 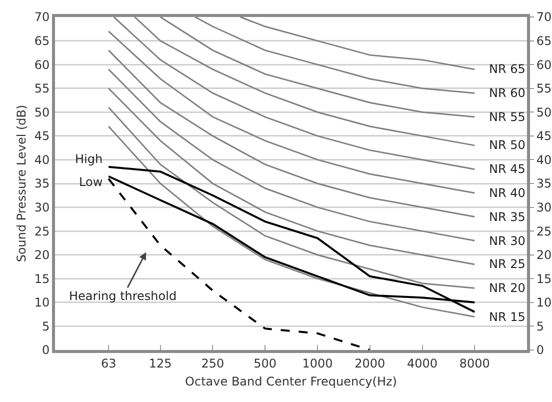 I want to click on x-axis-title: Octave Band Center Frequency(Hz), so click(x=291, y=381).